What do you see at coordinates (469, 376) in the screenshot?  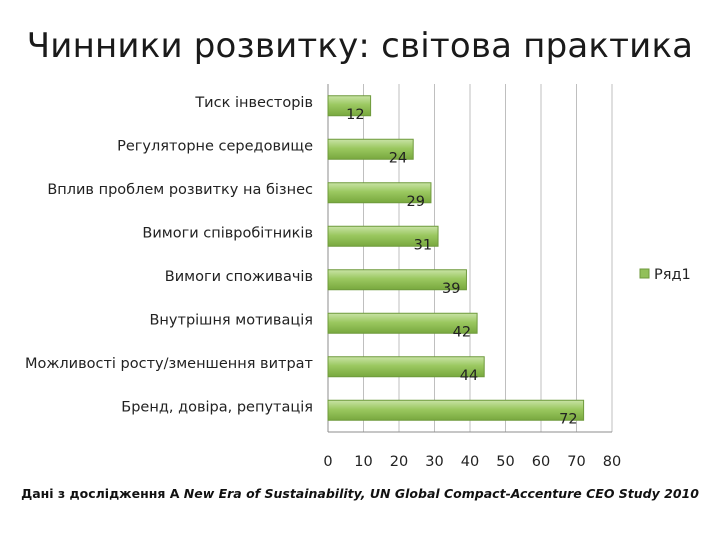 I see `data-label: 44` at bounding box center [469, 376].